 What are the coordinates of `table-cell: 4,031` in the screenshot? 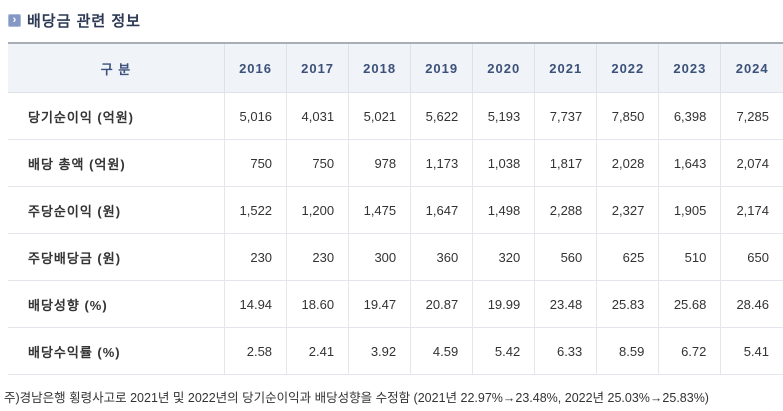 It's located at (317, 116).